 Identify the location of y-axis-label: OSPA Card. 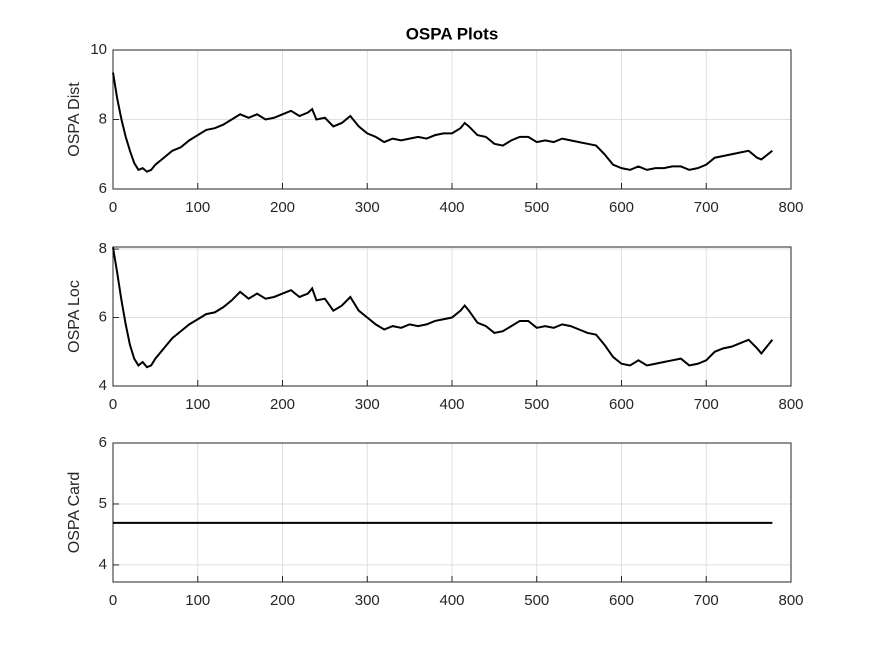
(74, 513).